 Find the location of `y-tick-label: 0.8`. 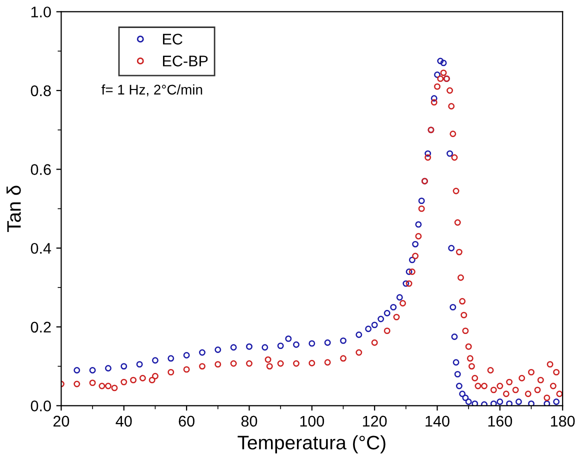

y-tick-label: 0.8 is located at coordinates (40, 90).